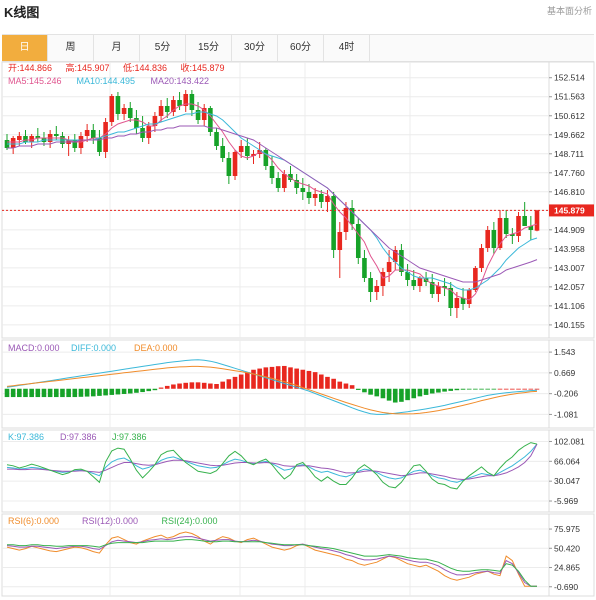  What do you see at coordinates (255, 48) in the screenshot?
I see `tab-30min: 30分` at bounding box center [255, 48].